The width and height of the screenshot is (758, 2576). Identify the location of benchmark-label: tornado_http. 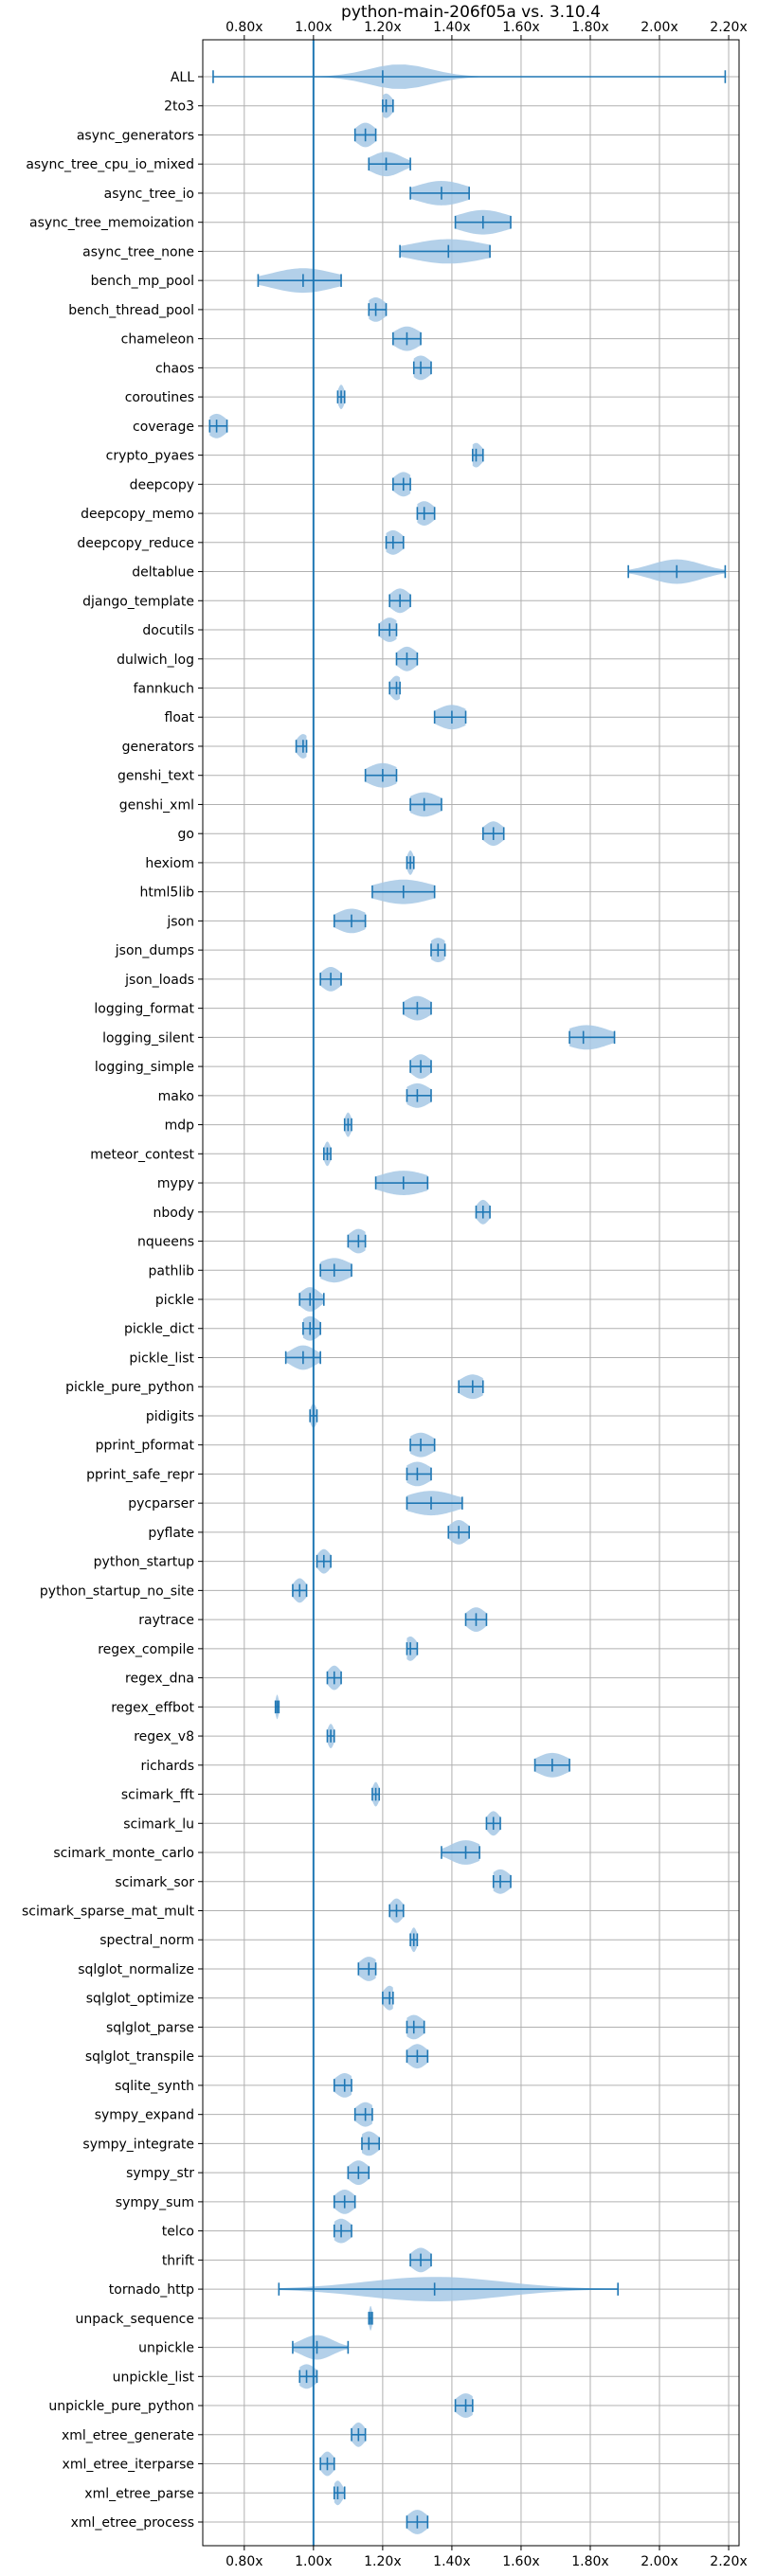
(151, 2290).